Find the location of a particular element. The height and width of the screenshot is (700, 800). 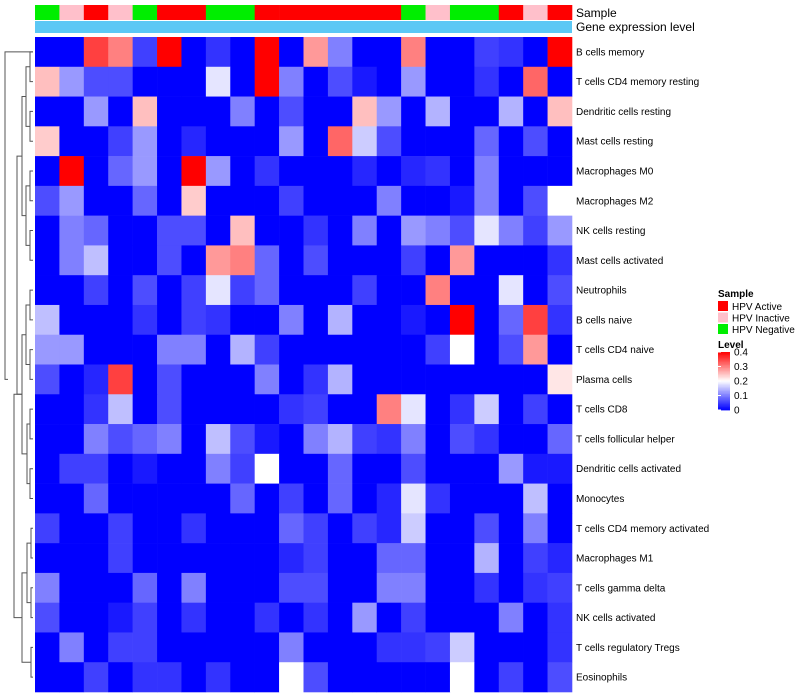

gene-expression-track-label: Gene expression level is located at coordinates (635, 27).